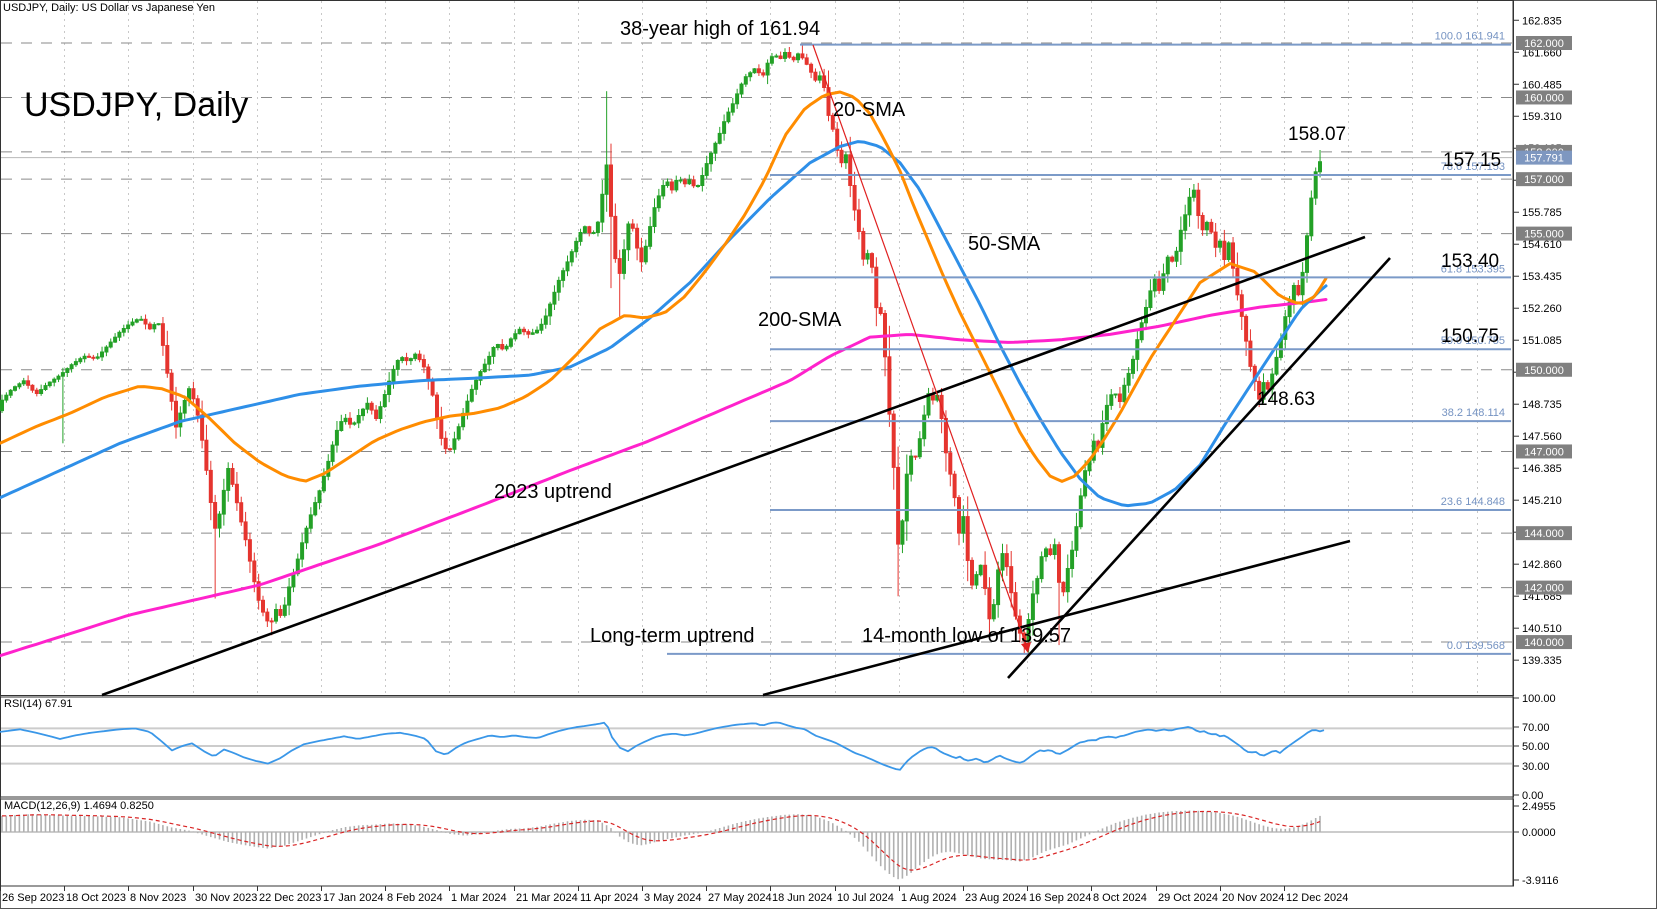 This screenshot has height=909, width=1657. What do you see at coordinates (1473, 502) in the screenshot?
I see `fib-level-label-23.6: 23.6 144.848` at bounding box center [1473, 502].